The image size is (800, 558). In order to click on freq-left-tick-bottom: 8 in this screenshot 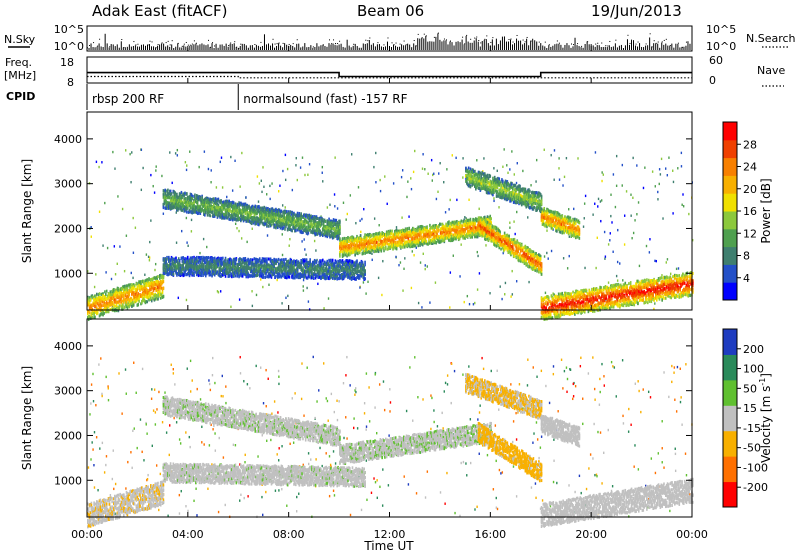, I will do `click(70, 82)`.